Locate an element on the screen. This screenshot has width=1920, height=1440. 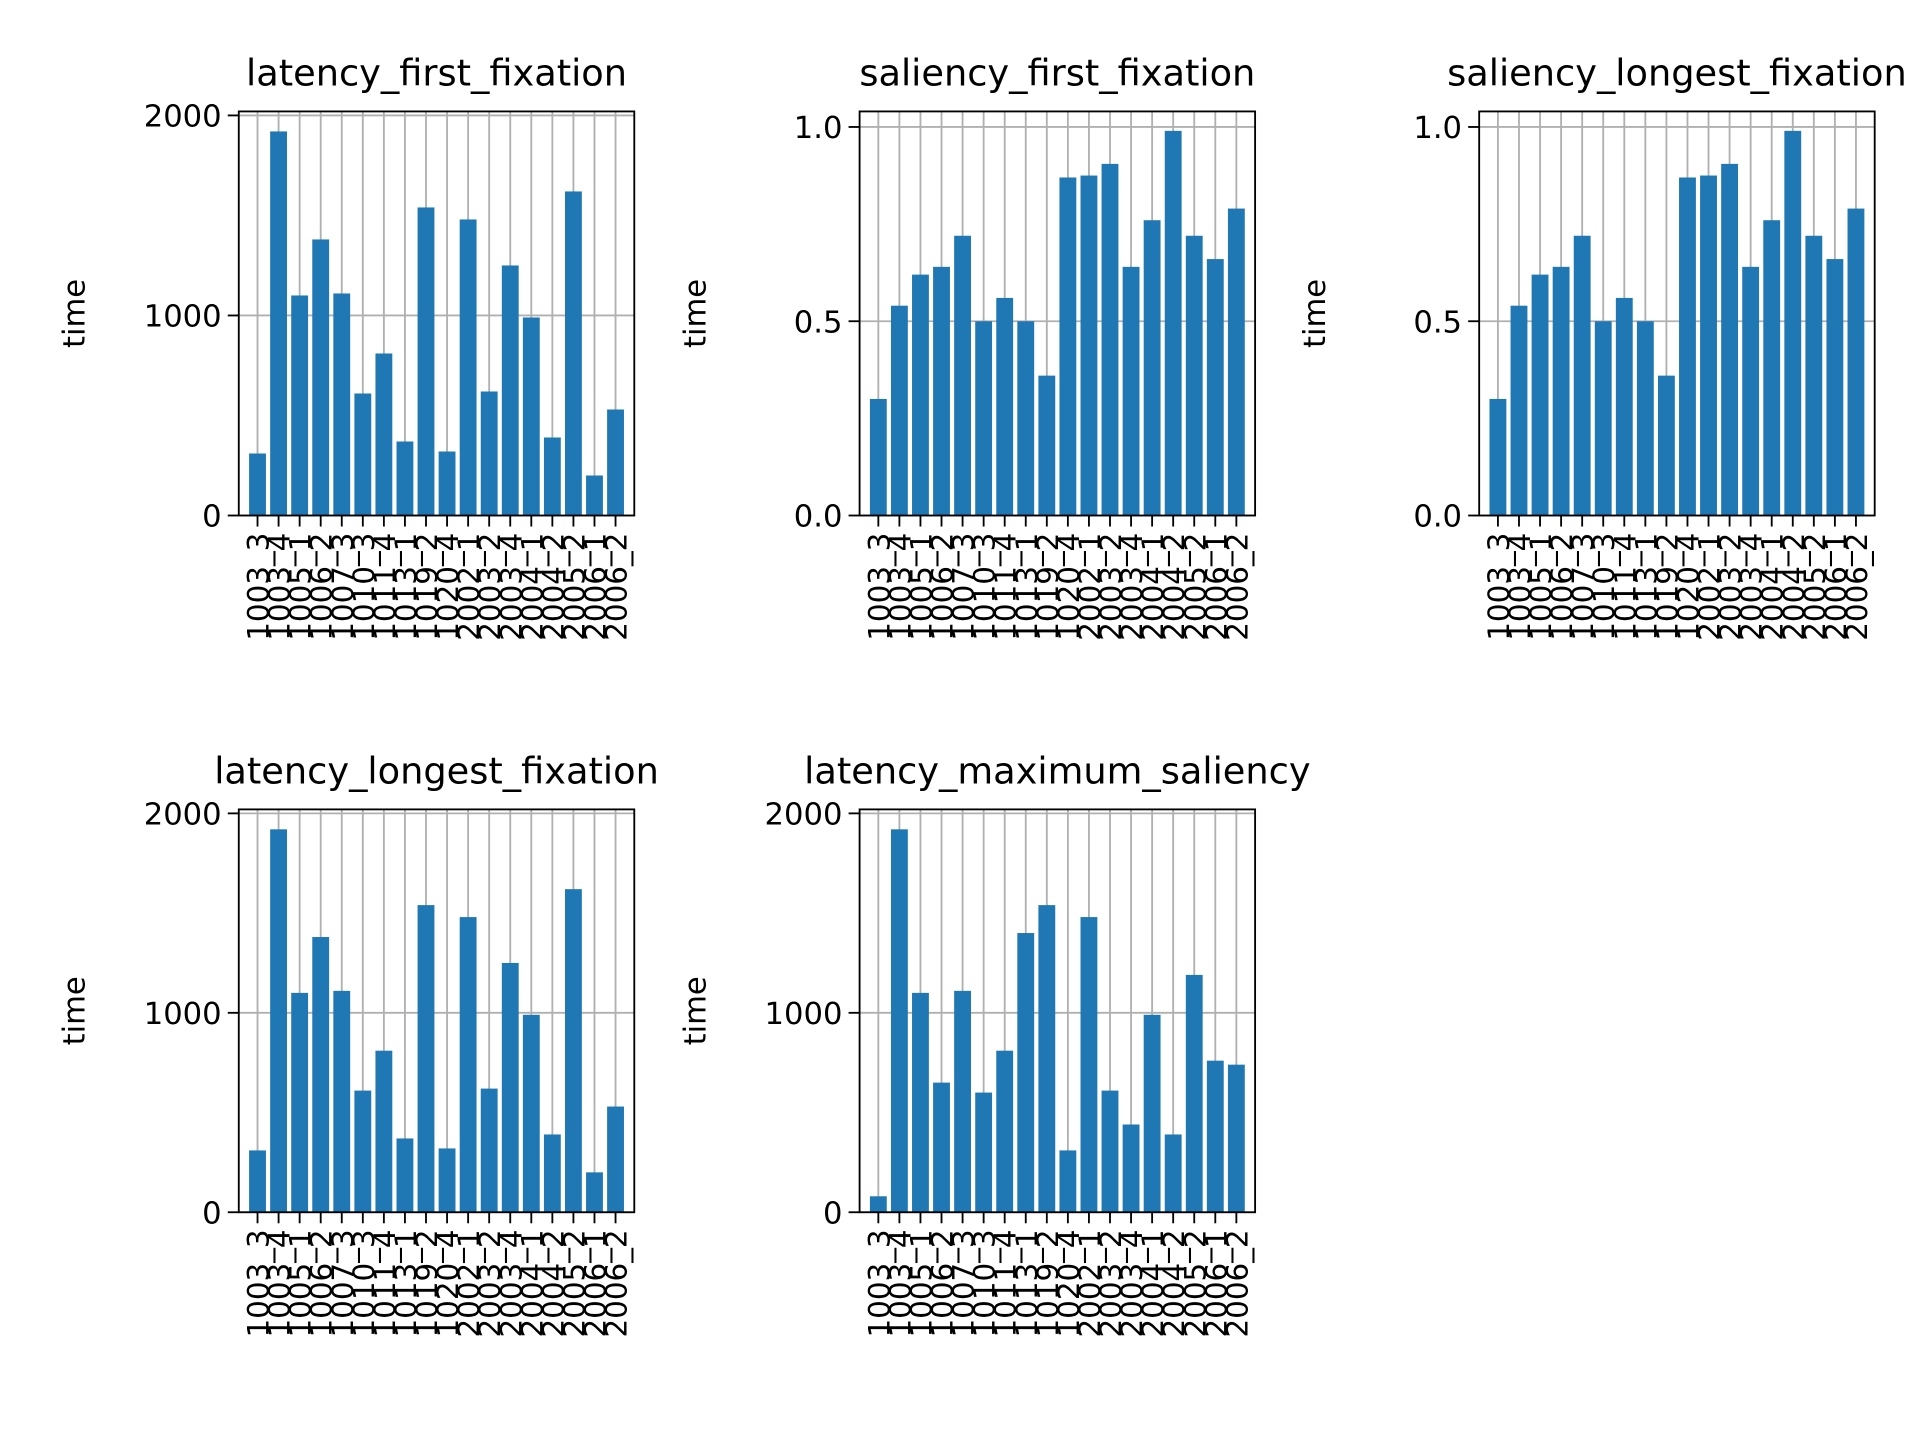
y-tick-label: 1.0 is located at coordinates (818, 128).